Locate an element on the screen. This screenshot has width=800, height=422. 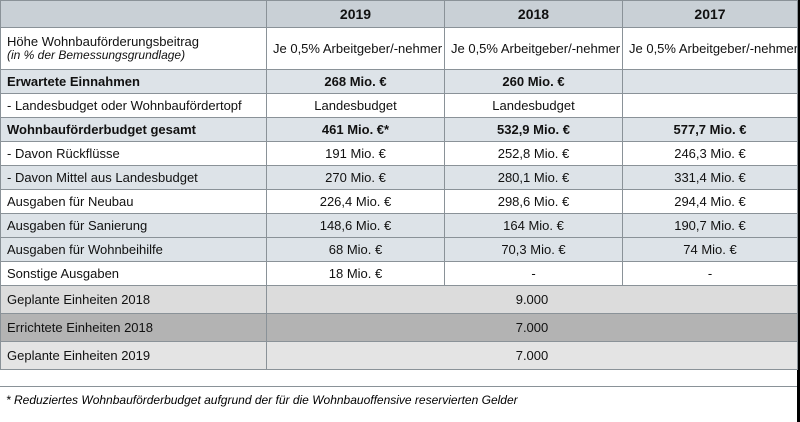
table-cell: 260 Mio. € is located at coordinates (533, 81).